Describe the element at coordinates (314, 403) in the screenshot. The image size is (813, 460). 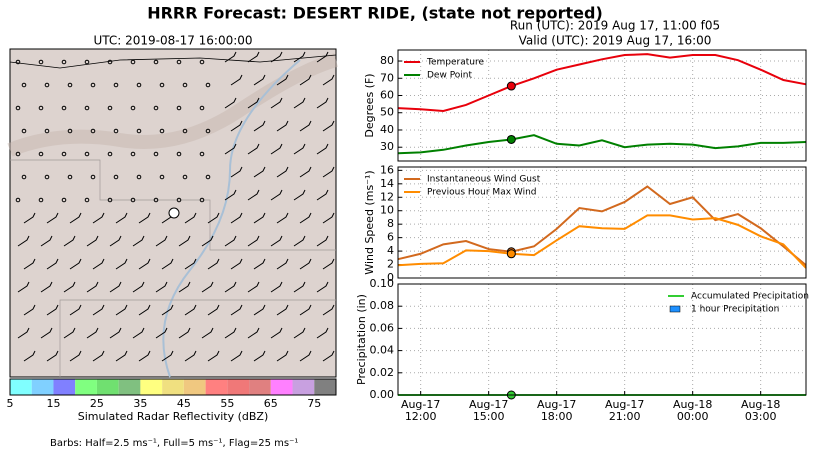
I see `colorbar-tick-label: 75` at that location.